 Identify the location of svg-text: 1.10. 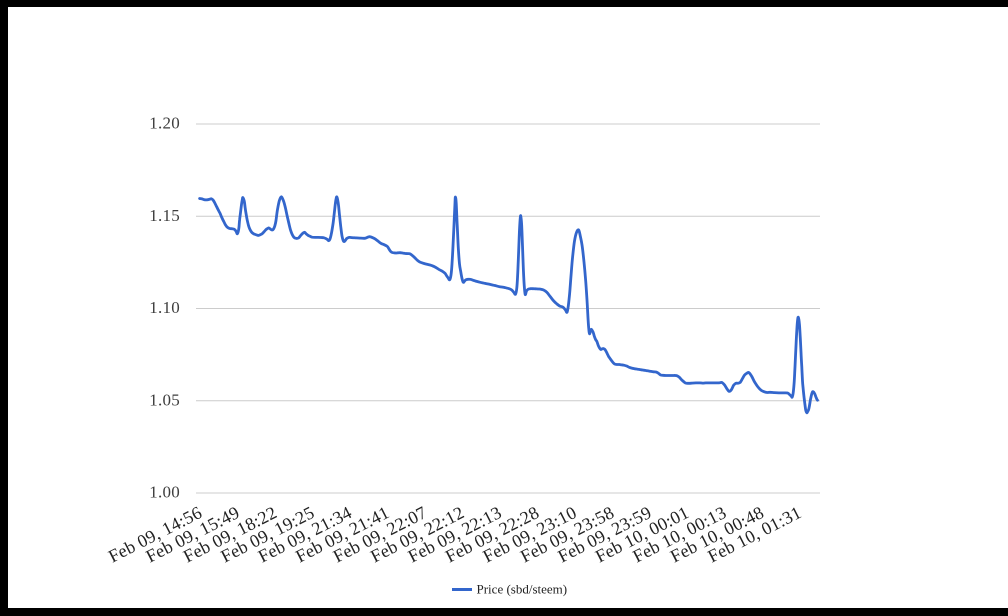
(164, 307).